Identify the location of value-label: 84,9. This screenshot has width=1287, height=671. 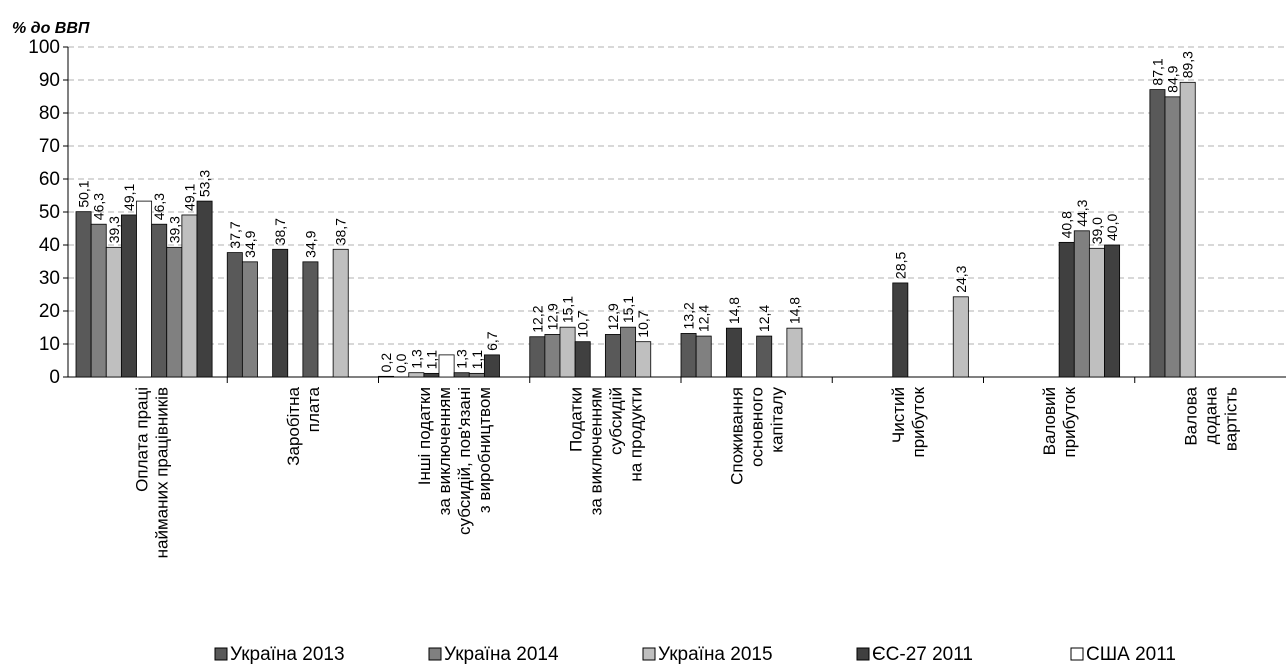
(1173, 78).